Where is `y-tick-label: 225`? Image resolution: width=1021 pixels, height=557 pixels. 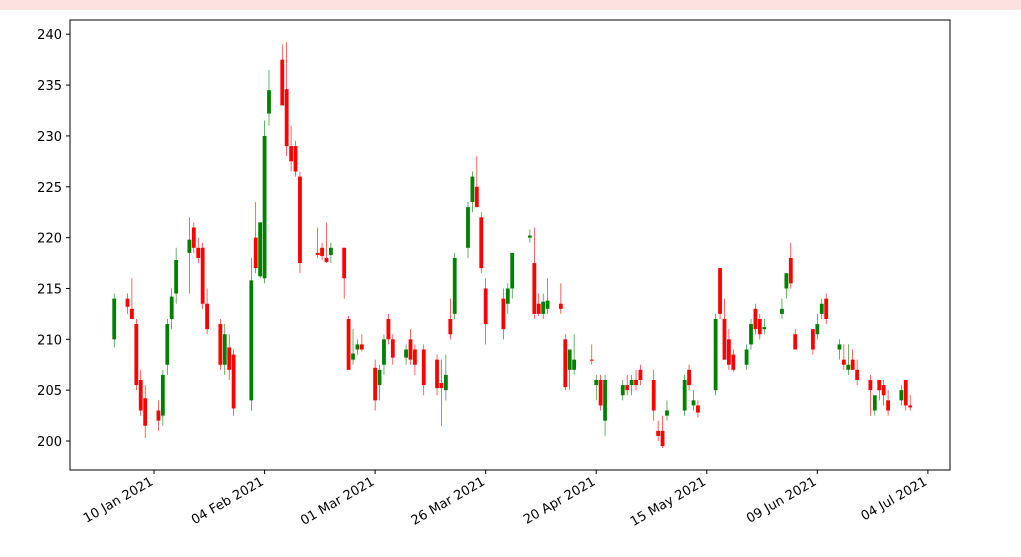
y-tick-label: 225 is located at coordinates (49, 188).